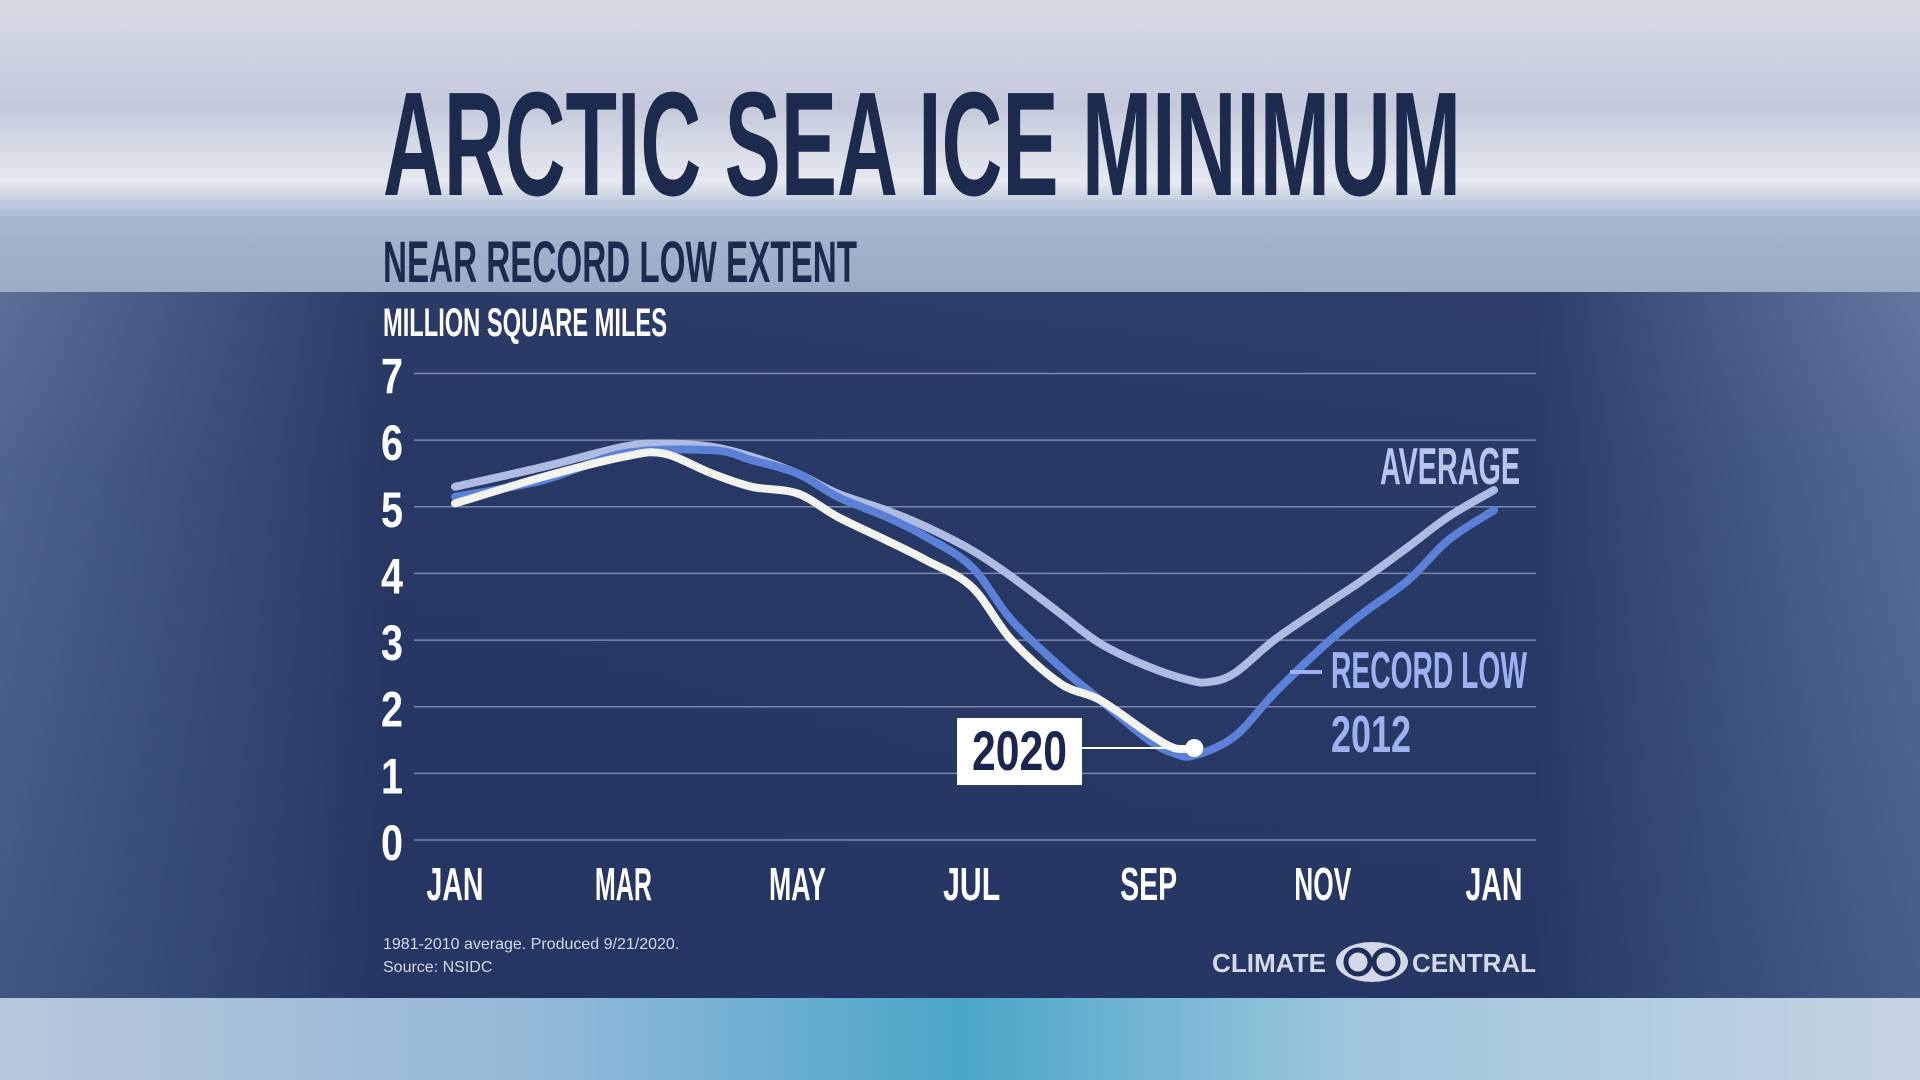 This screenshot has height=1080, width=1920. I want to click on y-tick-label: 3, so click(392, 643).